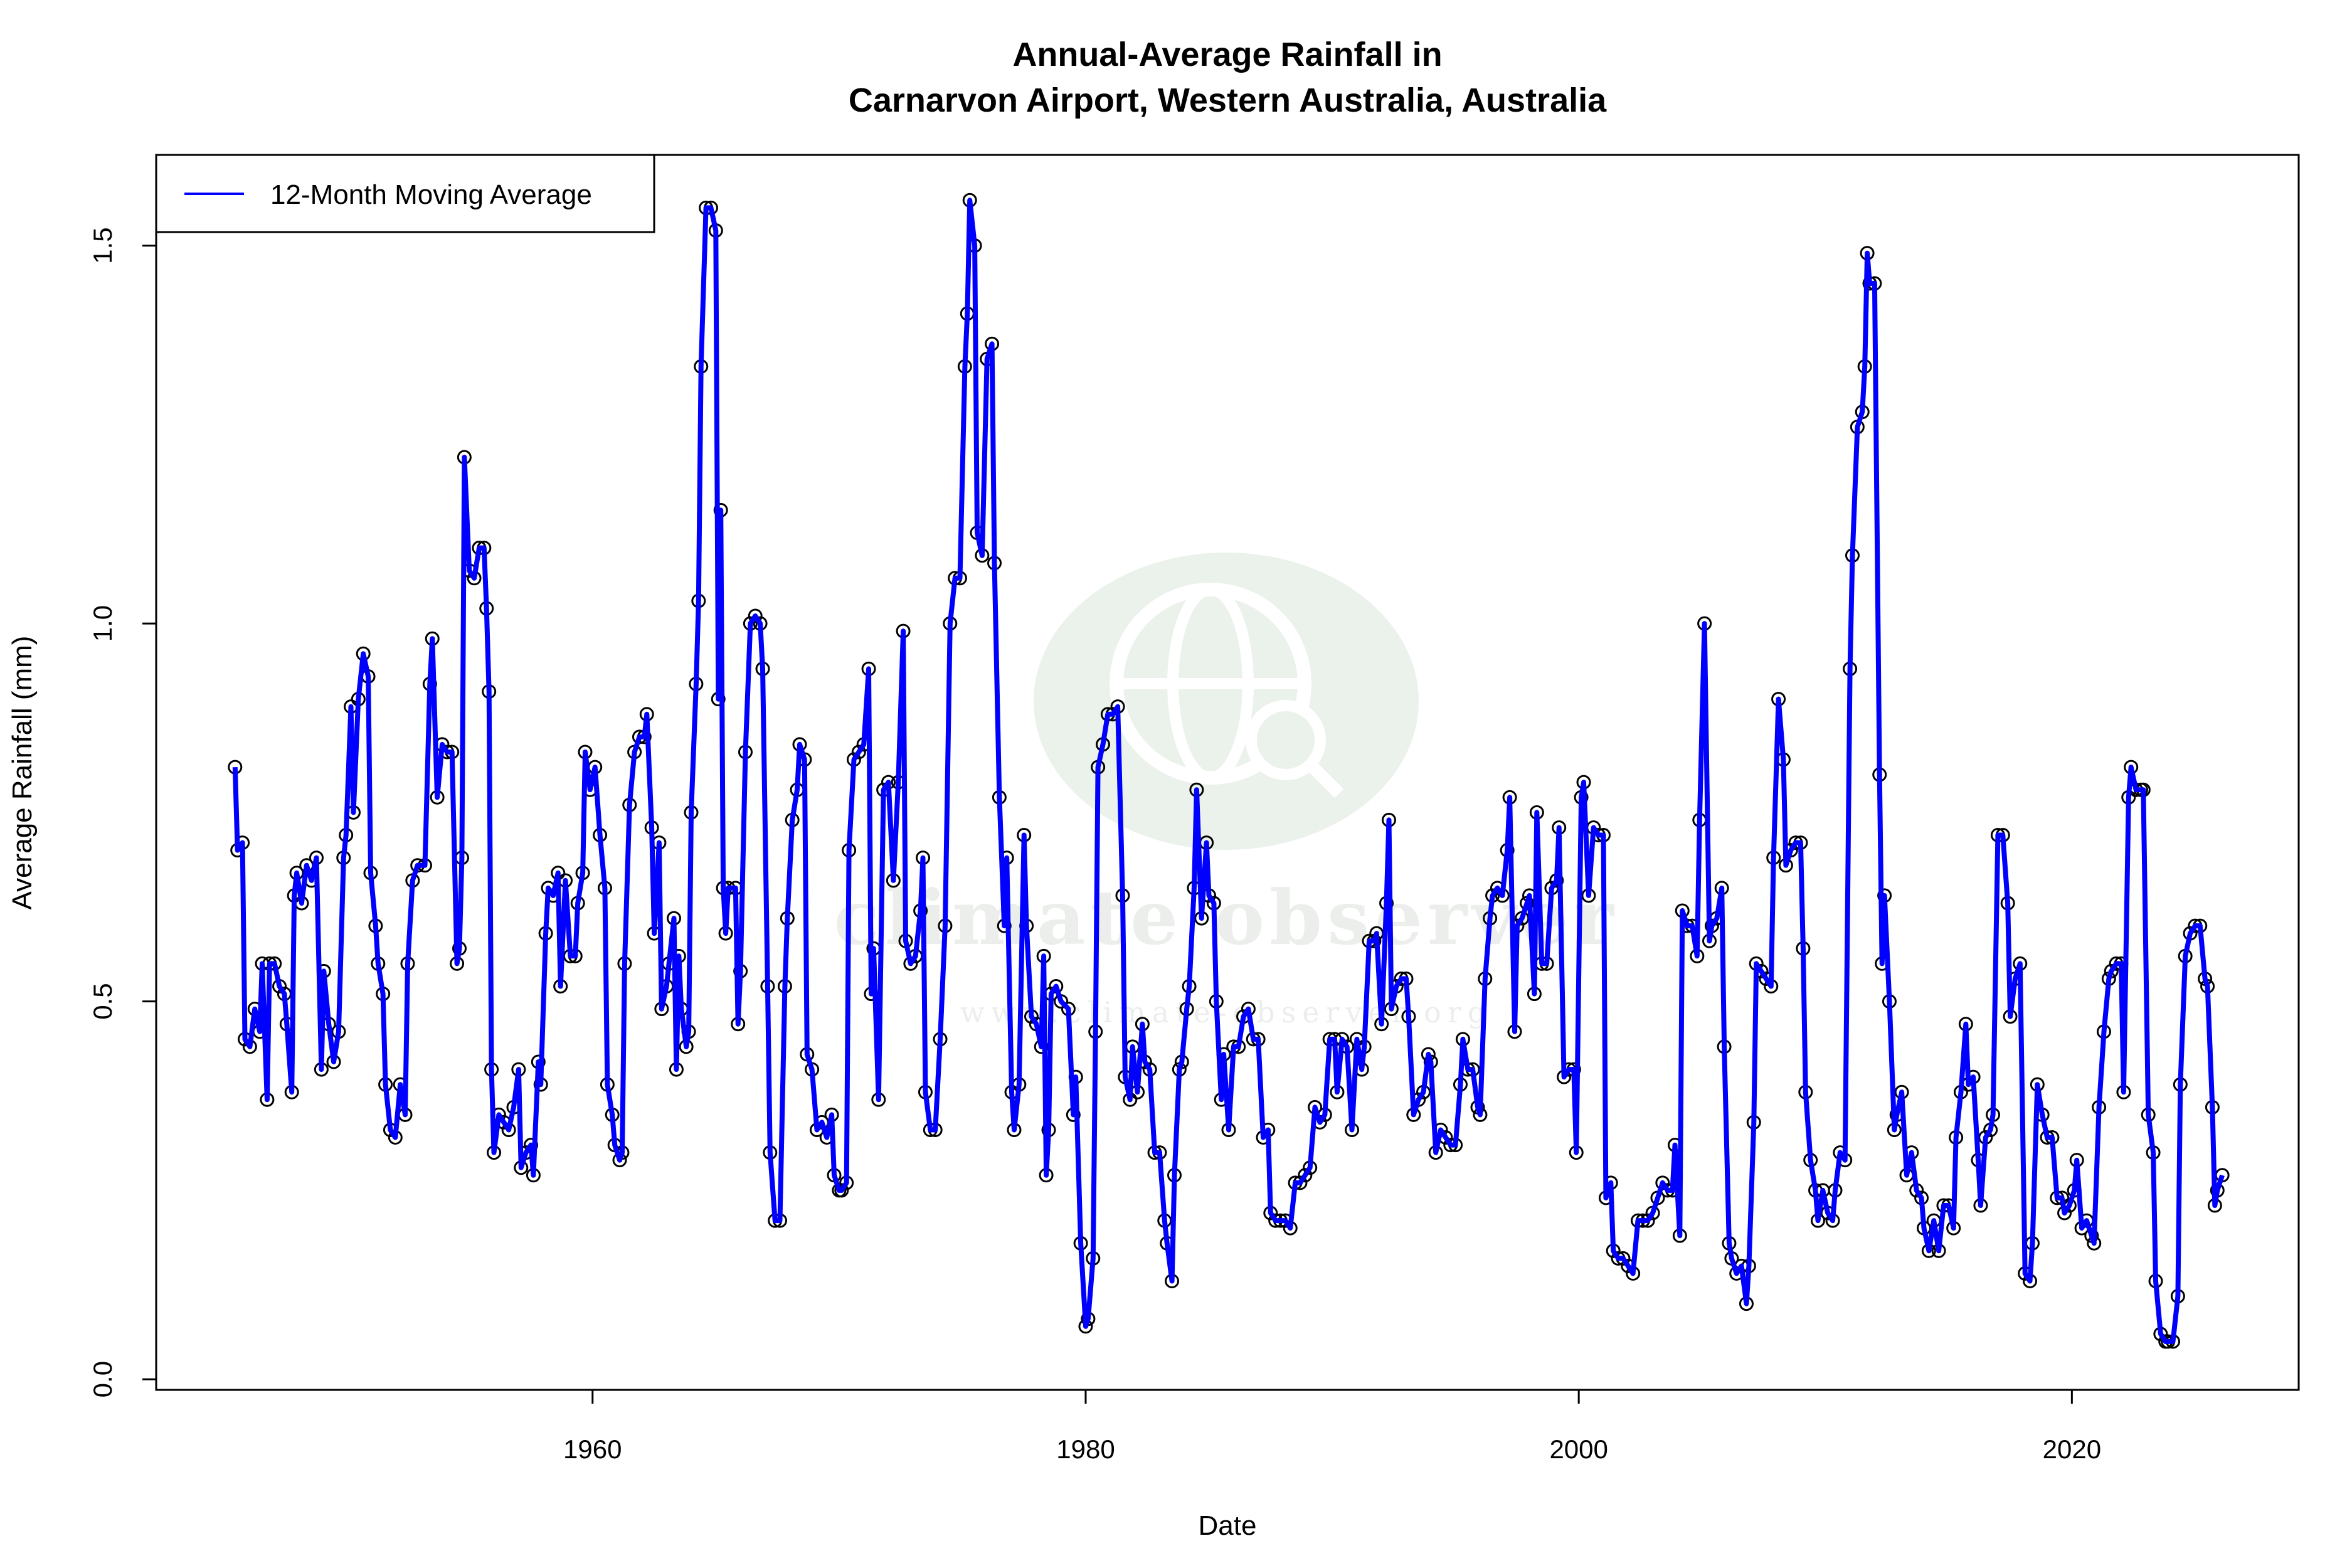  What do you see at coordinates (102, 623) in the screenshot?
I see `y-tick-label: 1.0` at bounding box center [102, 623].